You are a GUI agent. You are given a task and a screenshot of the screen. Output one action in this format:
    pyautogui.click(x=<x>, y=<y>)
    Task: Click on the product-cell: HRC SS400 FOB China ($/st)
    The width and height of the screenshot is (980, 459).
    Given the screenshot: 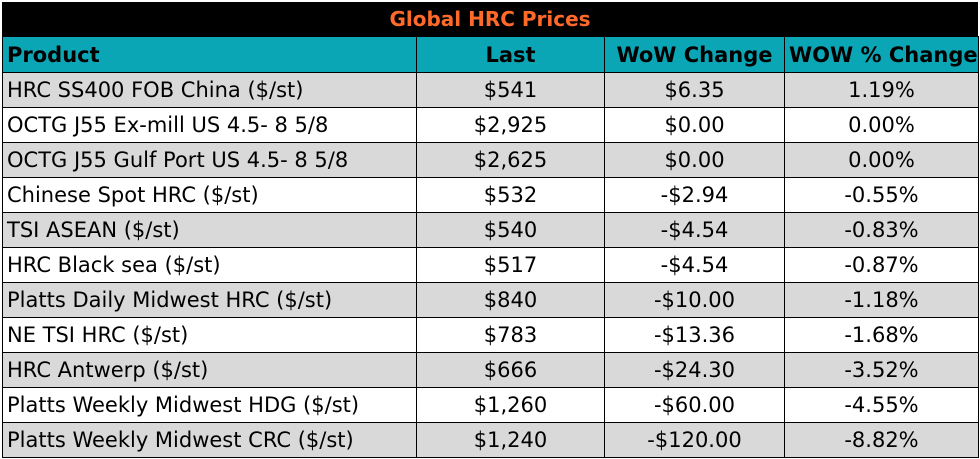 What is the action you would take?
    pyautogui.click(x=209, y=90)
    